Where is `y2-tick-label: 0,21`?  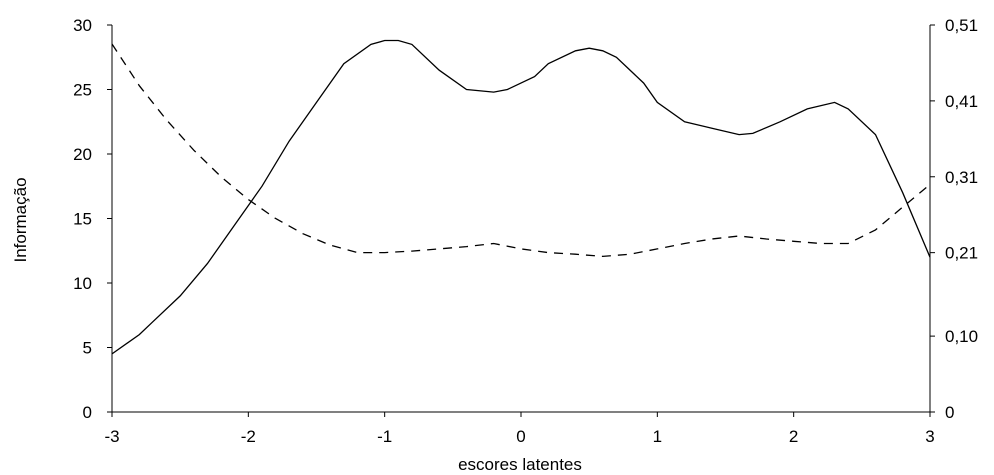
y2-tick-label: 0,21 is located at coordinates (961, 253).